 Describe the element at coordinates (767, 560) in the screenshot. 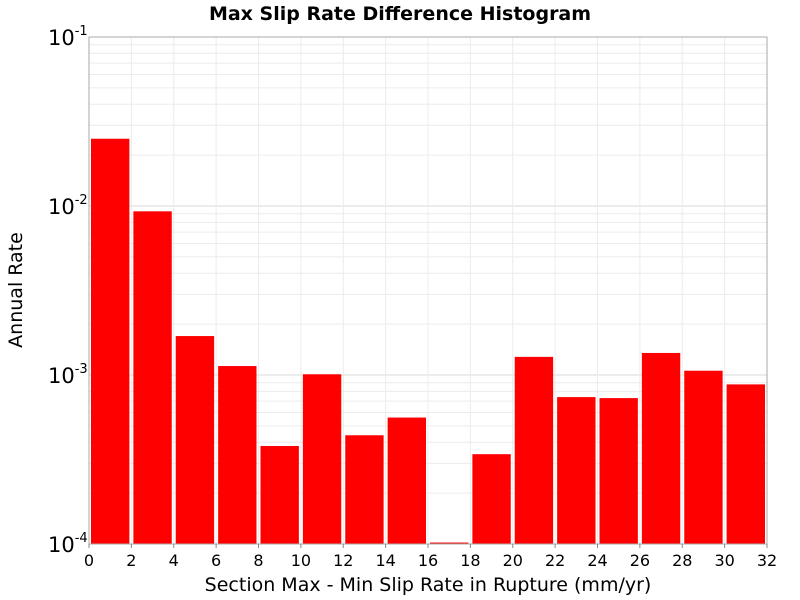

I see `x-tick-label: 32` at that location.